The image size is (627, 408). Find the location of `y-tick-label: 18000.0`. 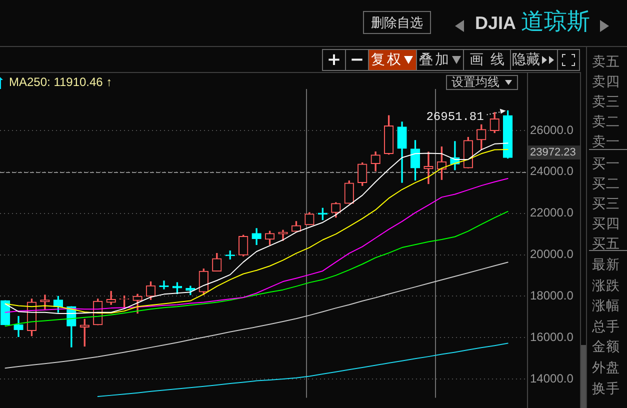

y-tick-label: 18000.0 is located at coordinates (552, 295).